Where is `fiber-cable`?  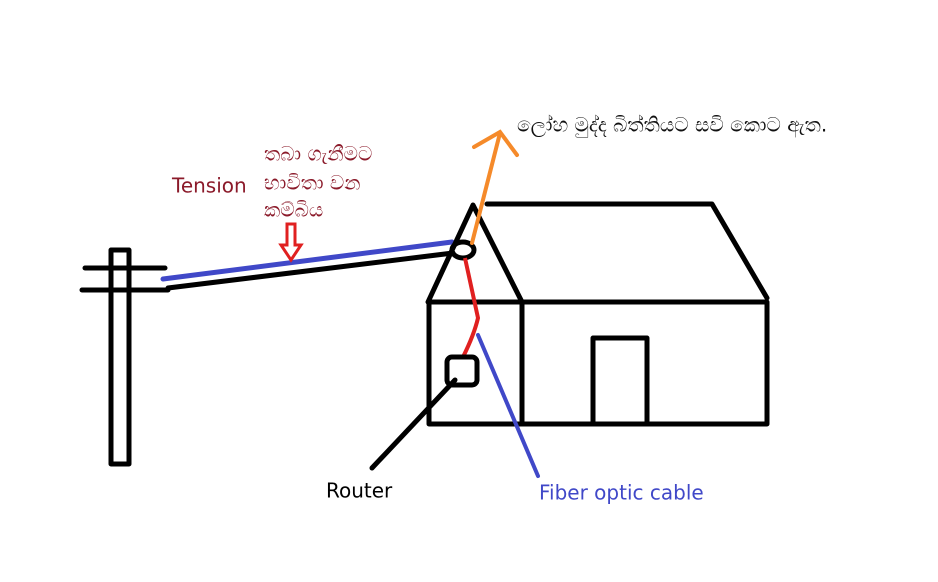 fiber-cable is located at coordinates (307, 260).